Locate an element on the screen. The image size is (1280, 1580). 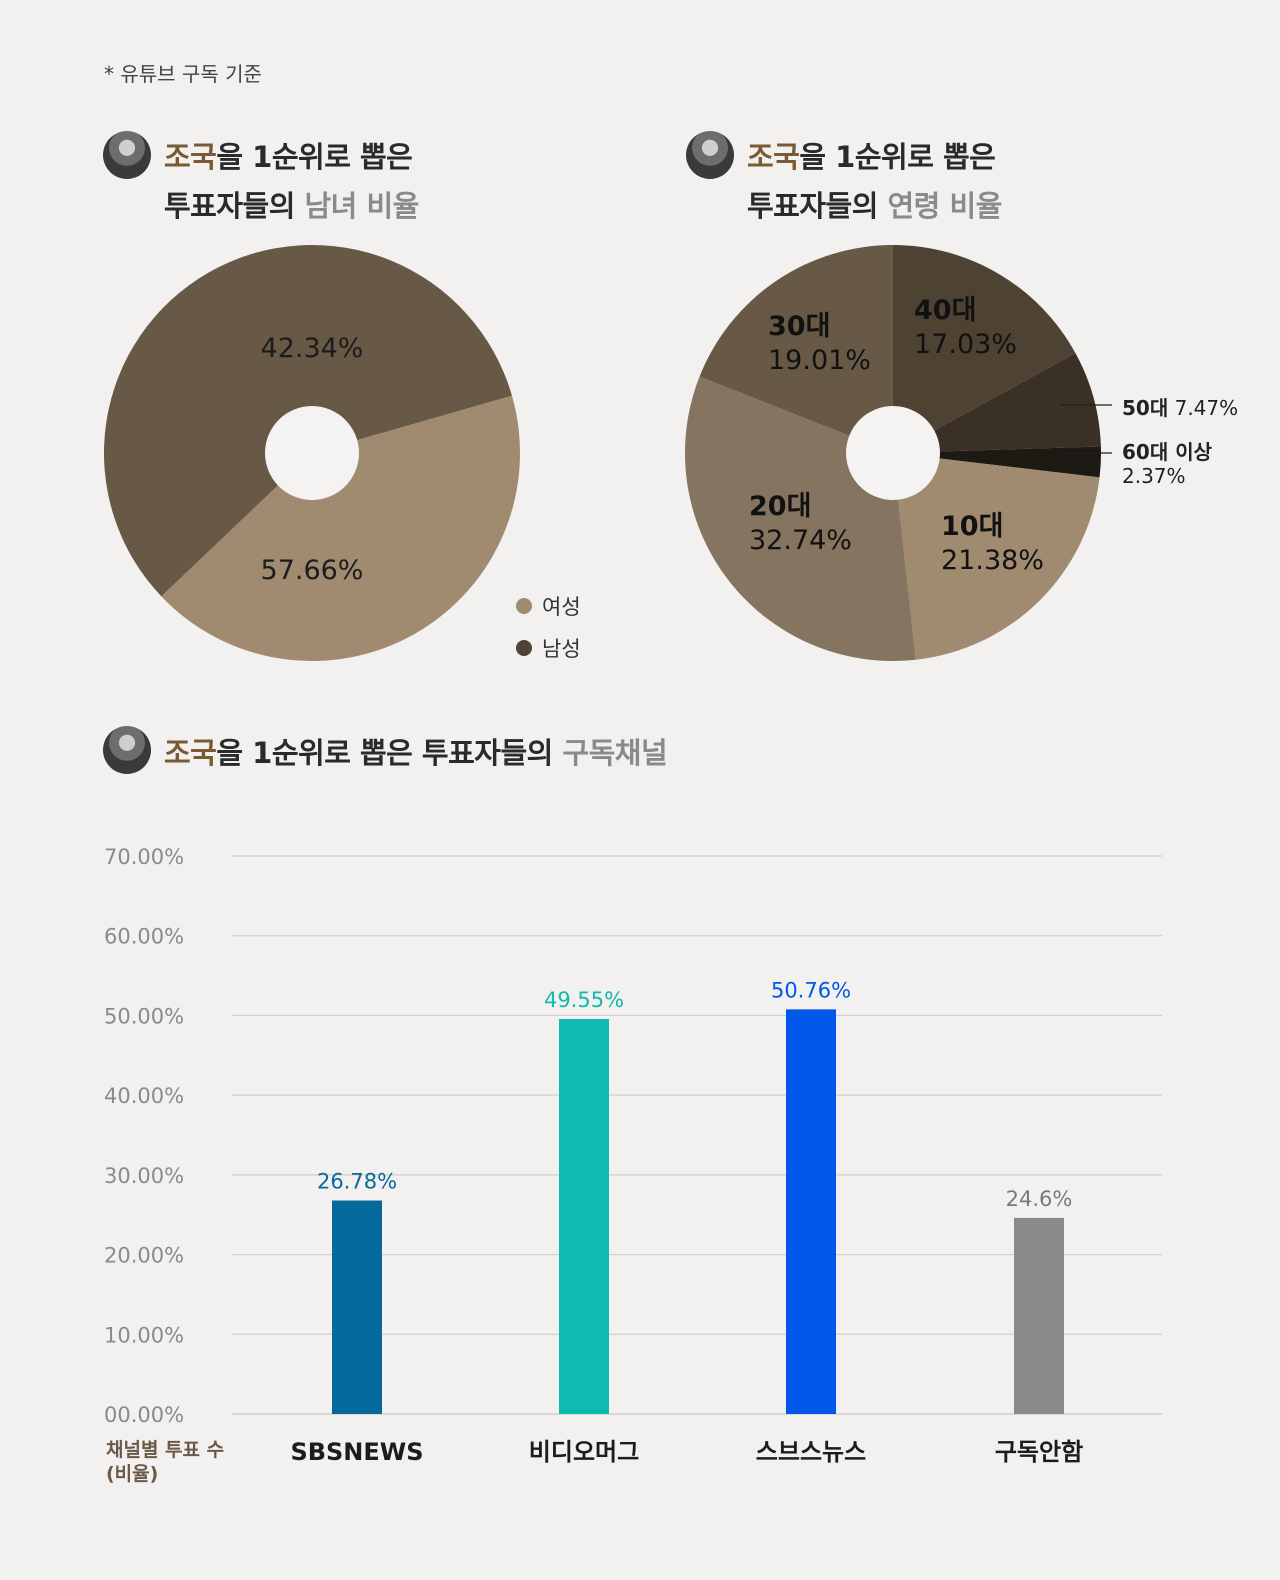
gender-slice-label: 42.34% is located at coordinates (312, 348).